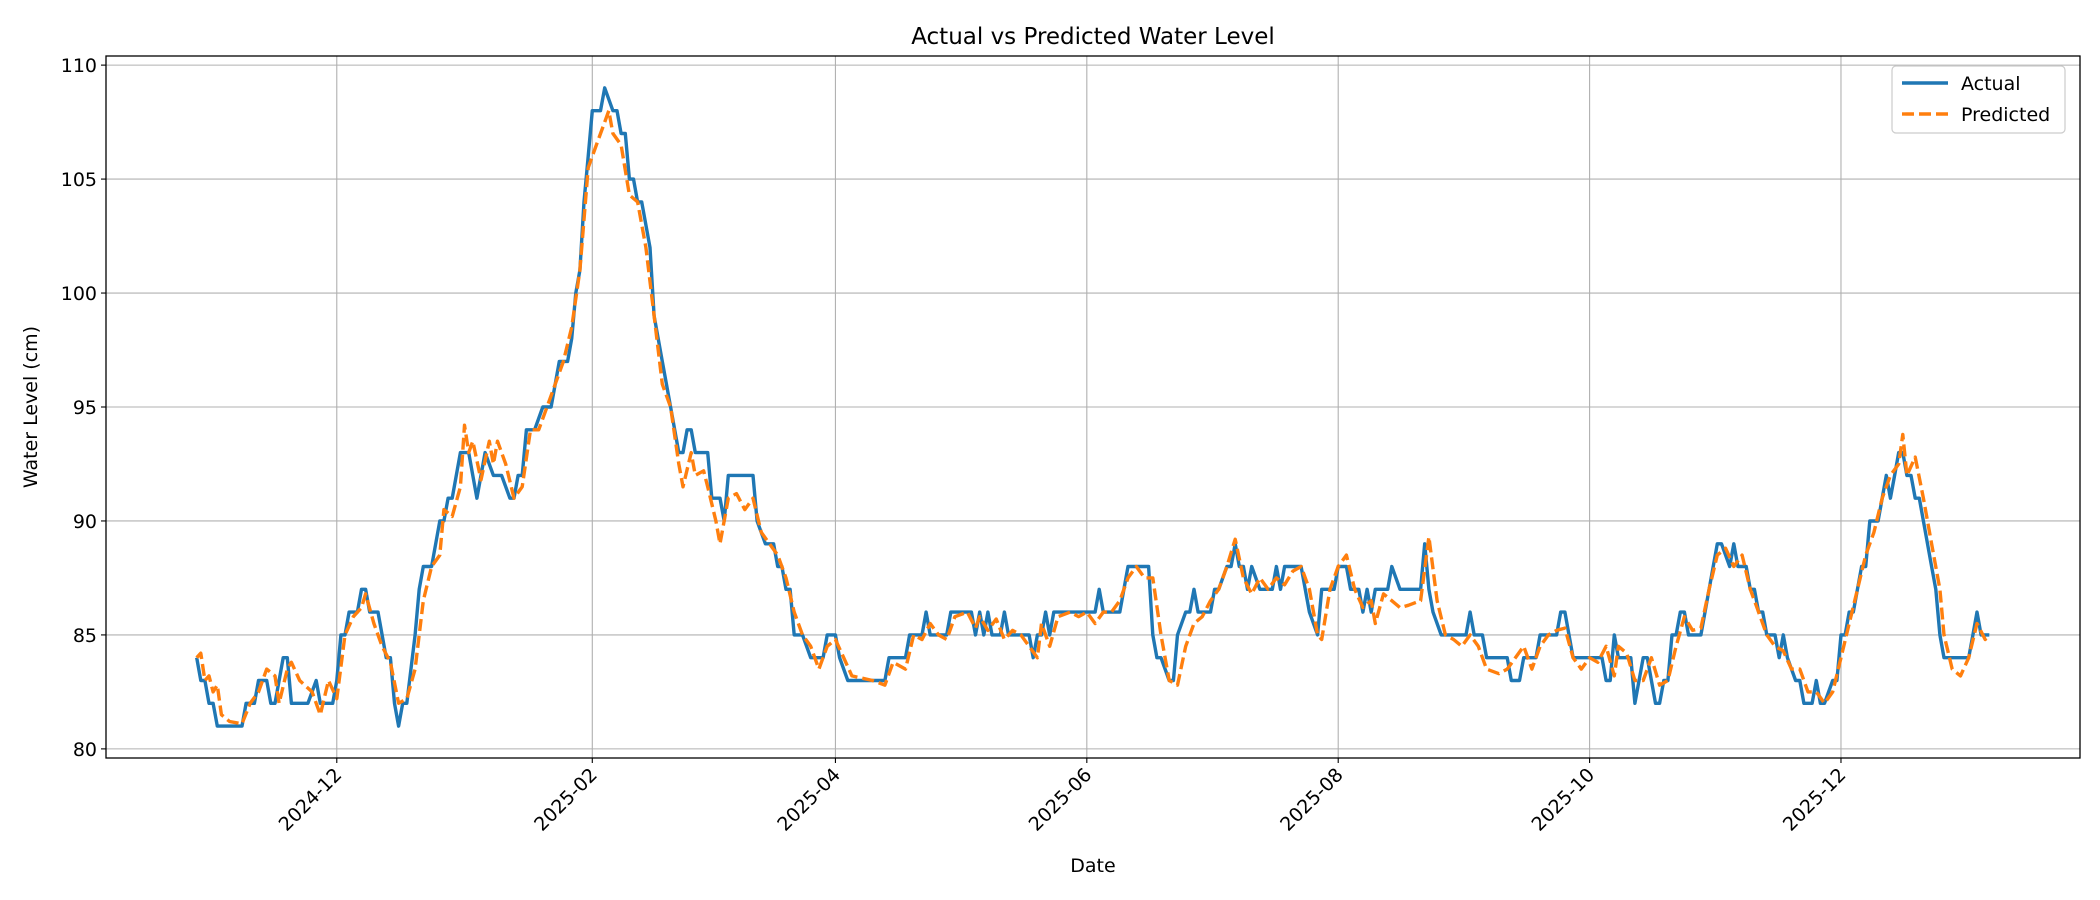 Image resolution: width=2100 pixels, height=900 pixels. Describe the element at coordinates (85, 522) in the screenshot. I see `y-tick-label: 90` at that location.